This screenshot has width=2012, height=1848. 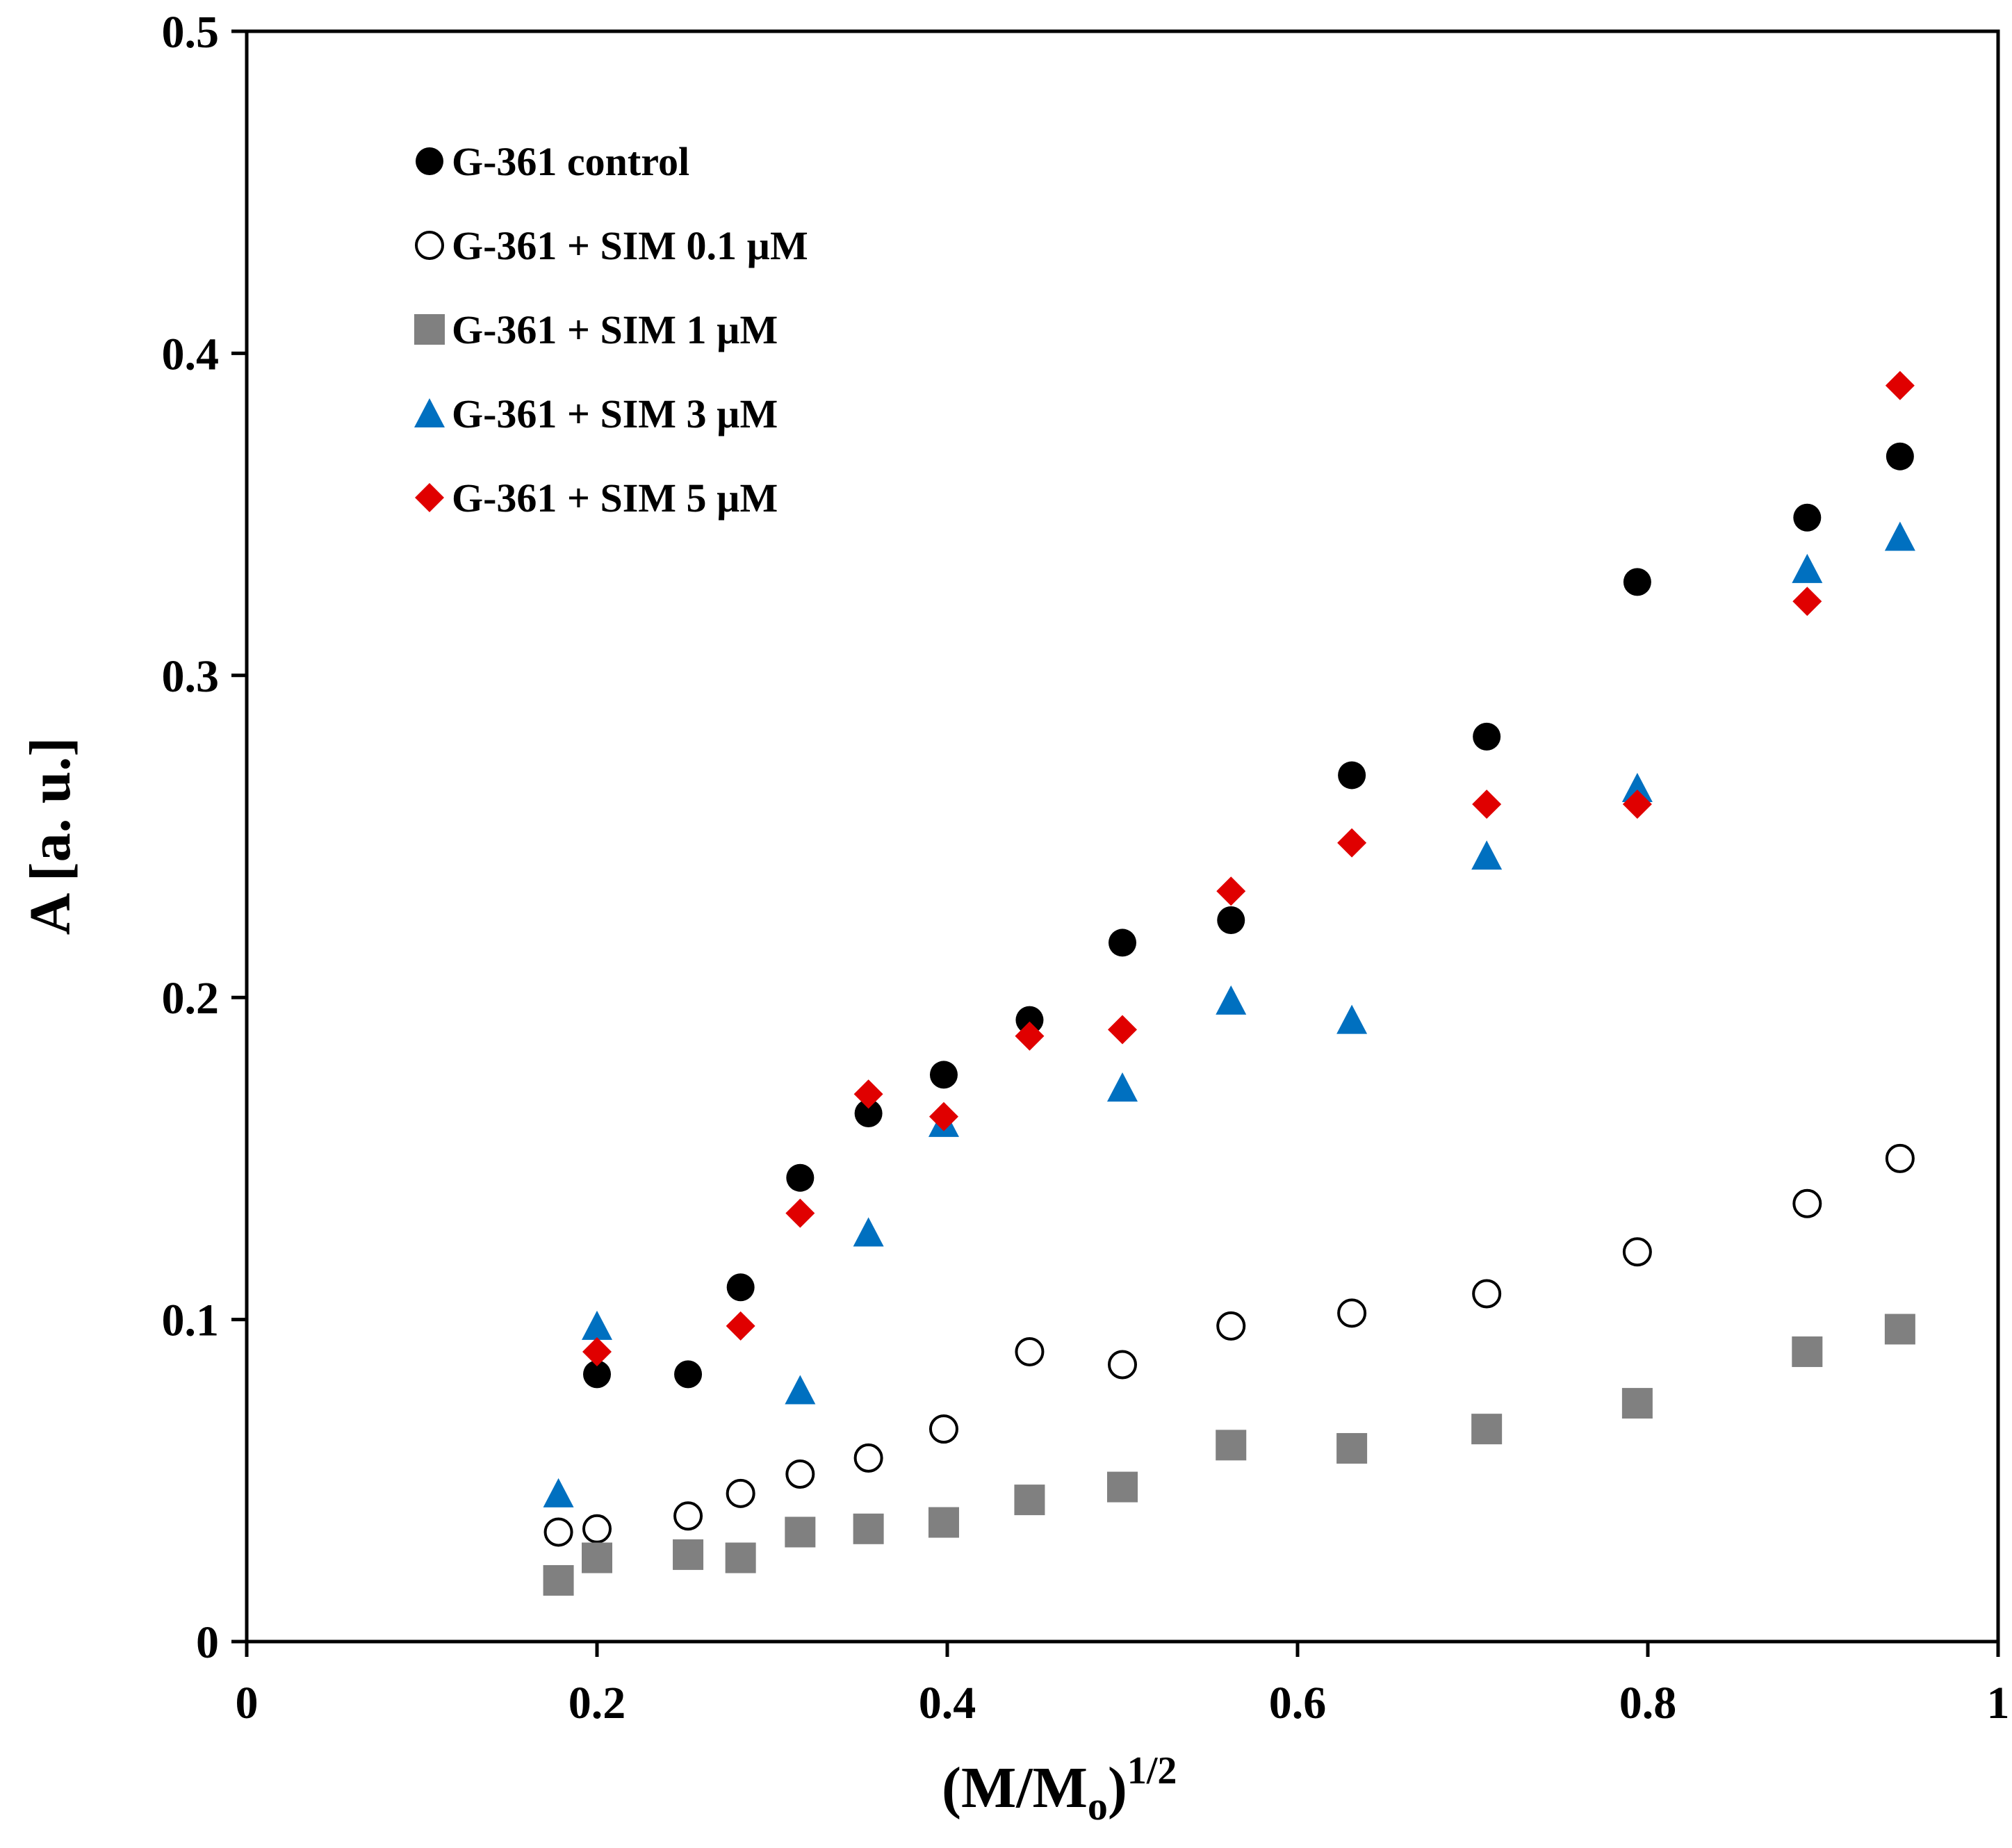 What do you see at coordinates (191, 32) in the screenshot?
I see `y-tick-label: 0.5` at bounding box center [191, 32].